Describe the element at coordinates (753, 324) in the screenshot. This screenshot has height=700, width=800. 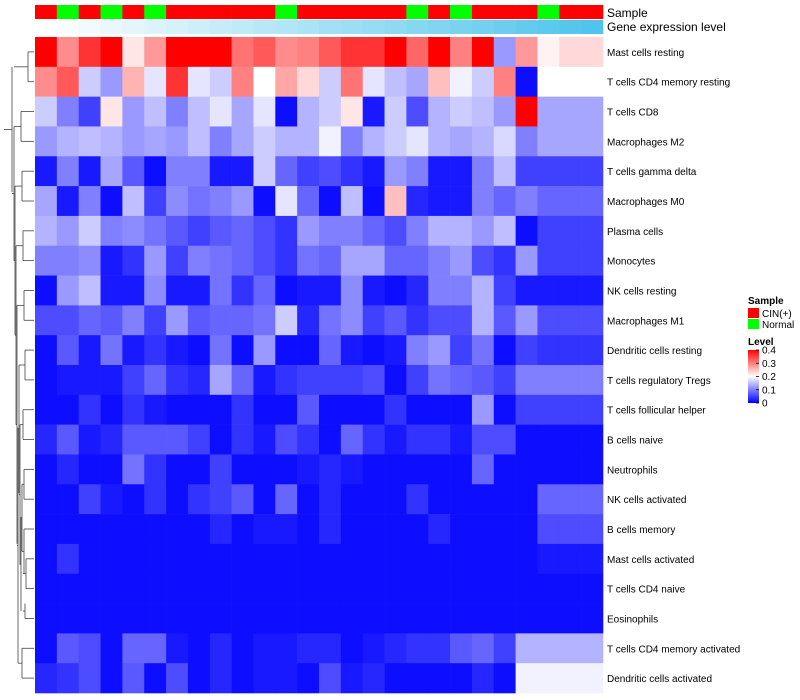
I see `legend-swatch-normal` at that location.